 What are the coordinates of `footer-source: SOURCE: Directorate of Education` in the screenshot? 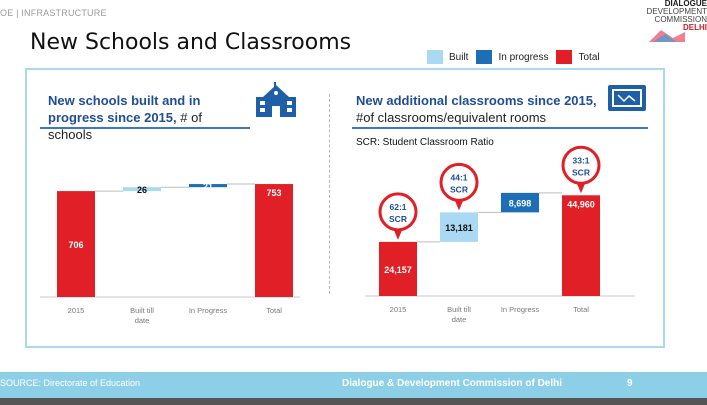 It's located at (70, 383).